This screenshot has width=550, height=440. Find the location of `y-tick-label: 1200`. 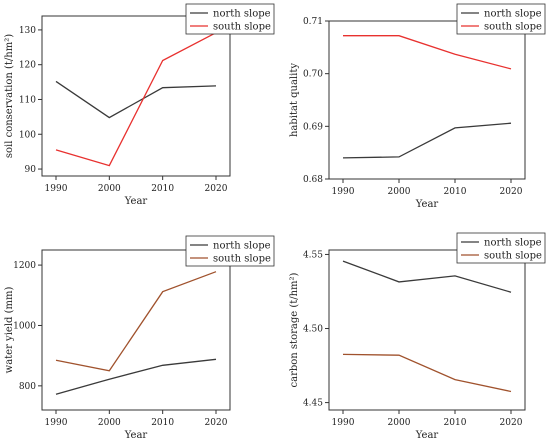

y-tick-label: 1200 is located at coordinates (24, 266).